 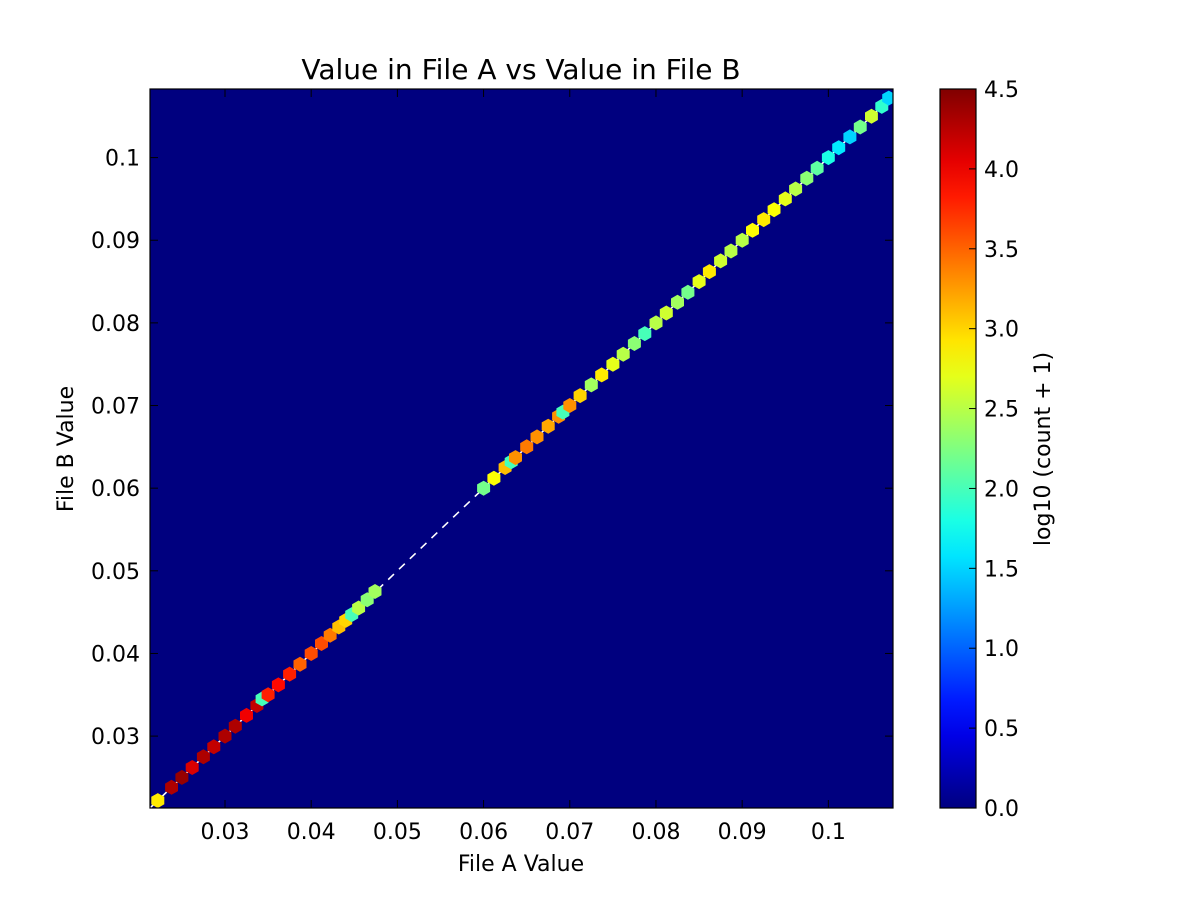 I want to click on x-tick-label: 0.09, so click(x=742, y=832).